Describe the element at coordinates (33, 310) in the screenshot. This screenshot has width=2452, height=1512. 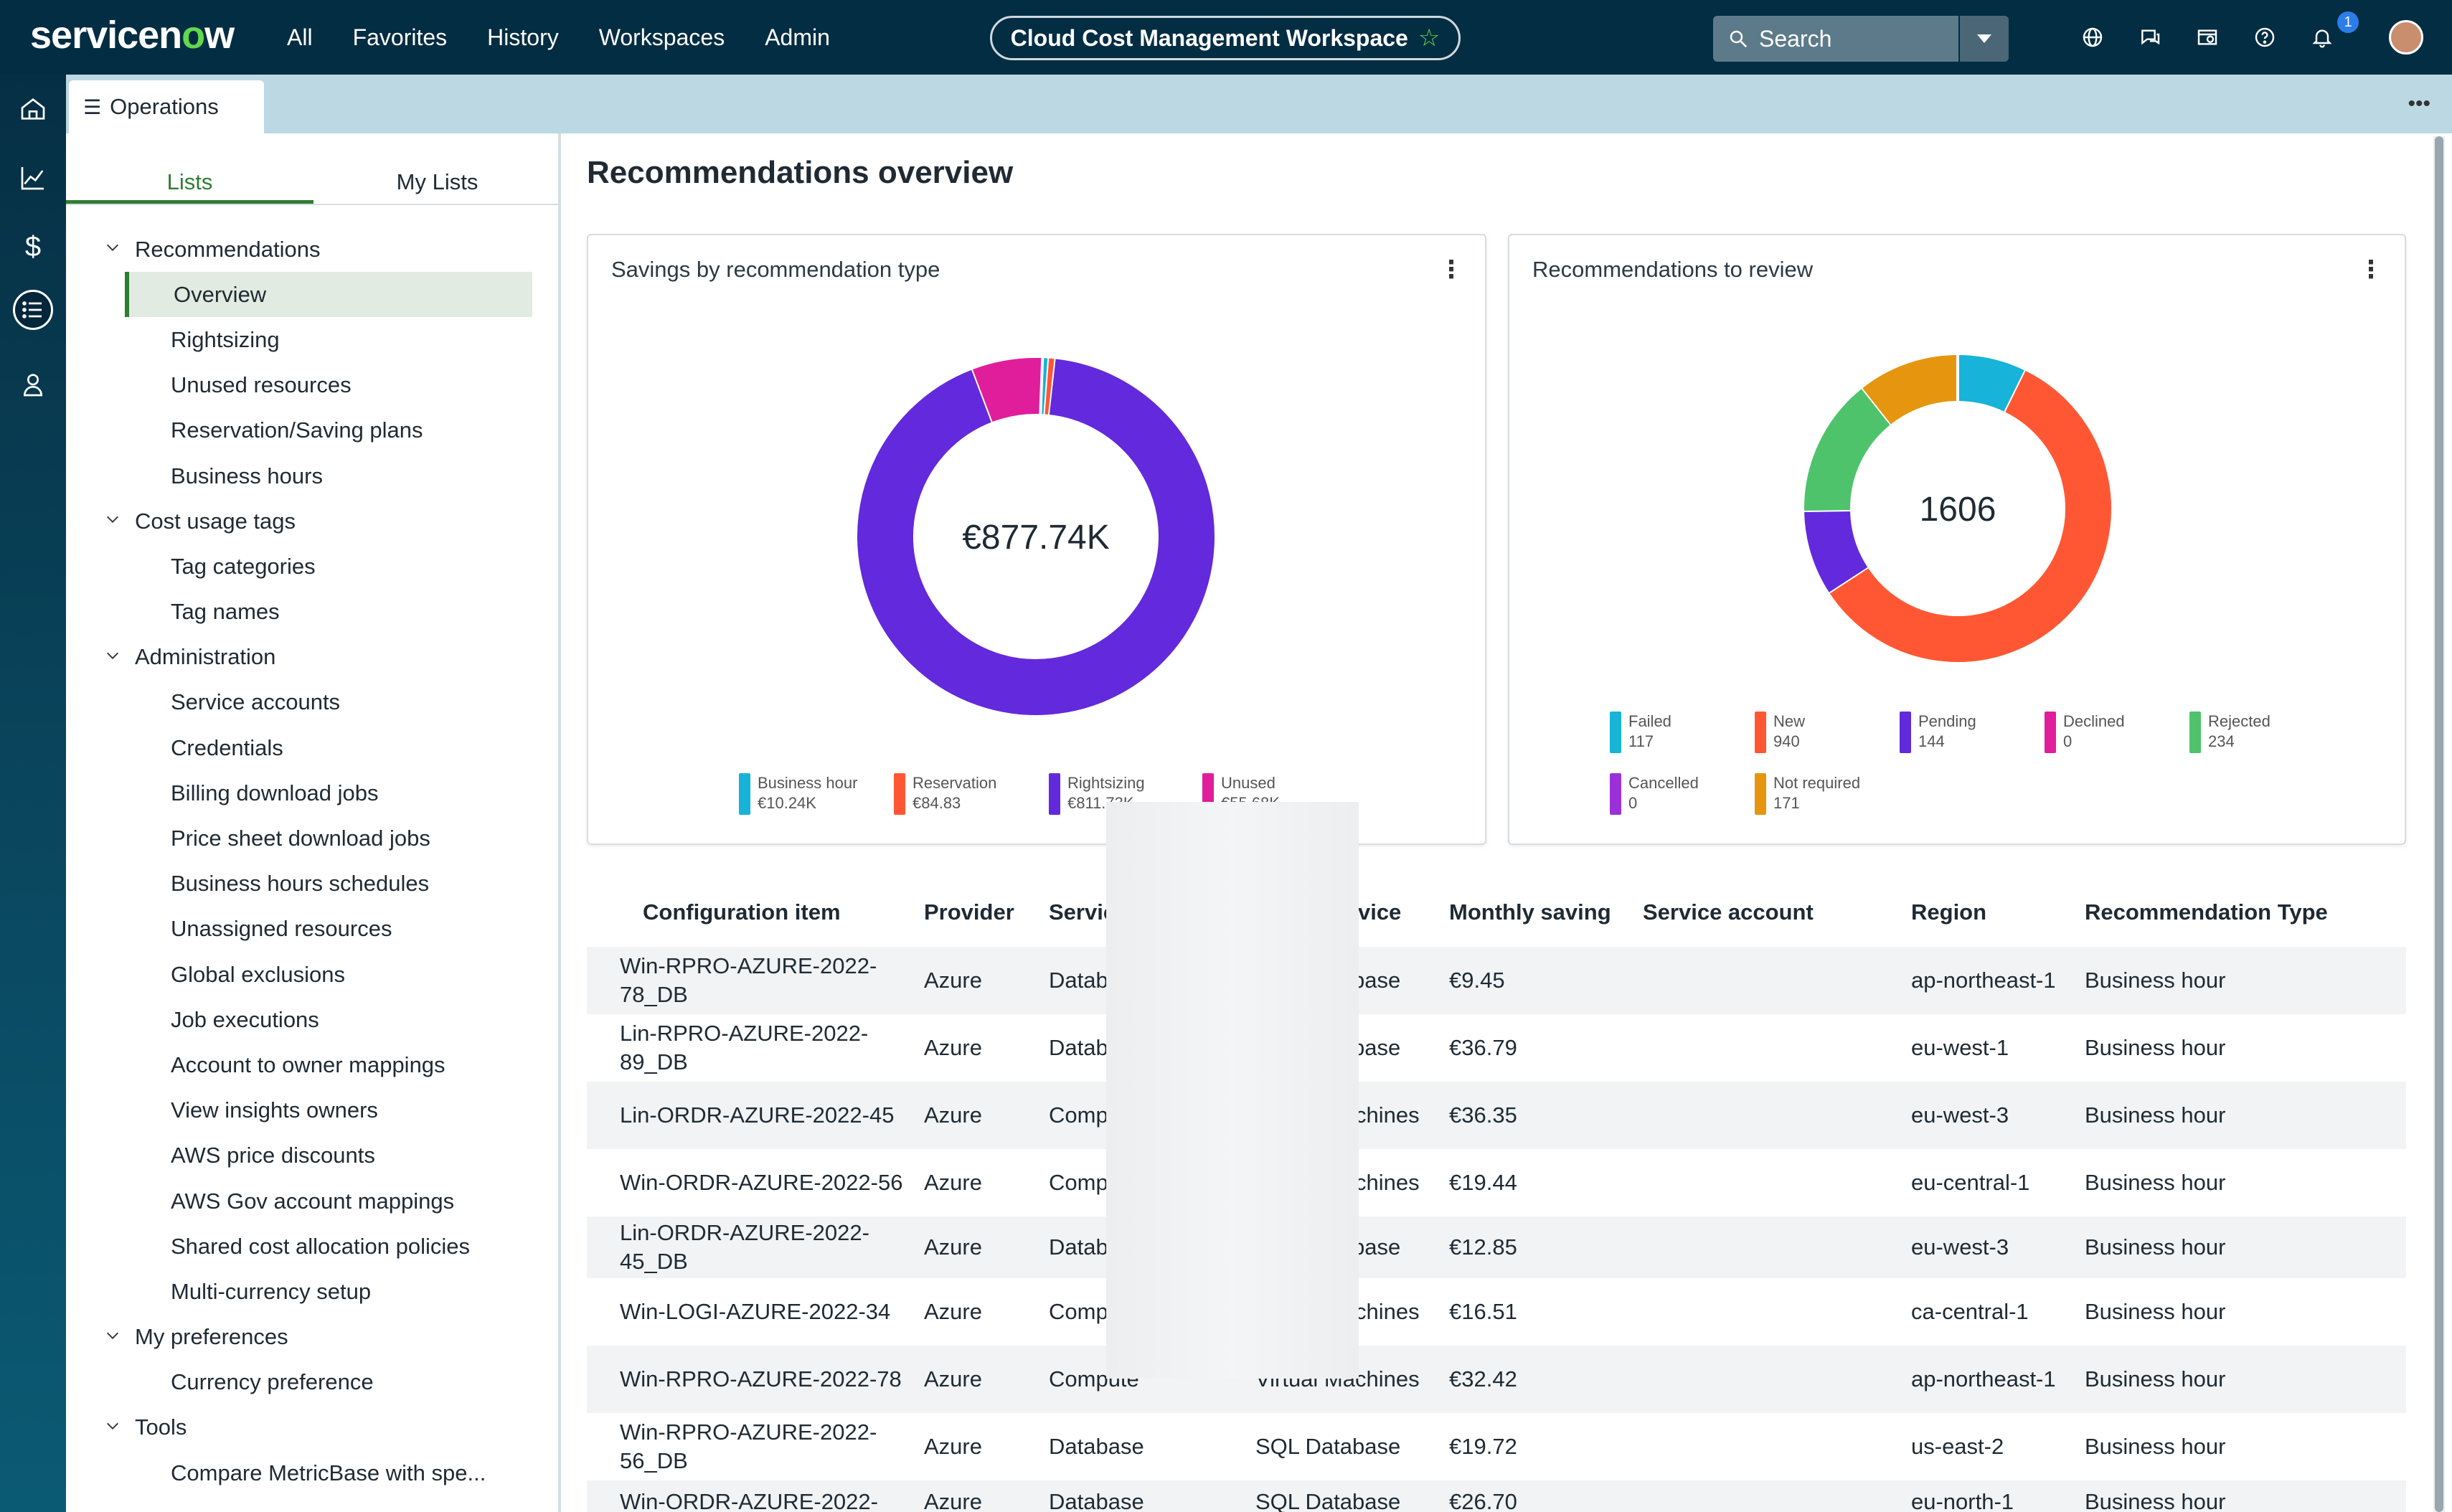
I see `list-icon` at that location.